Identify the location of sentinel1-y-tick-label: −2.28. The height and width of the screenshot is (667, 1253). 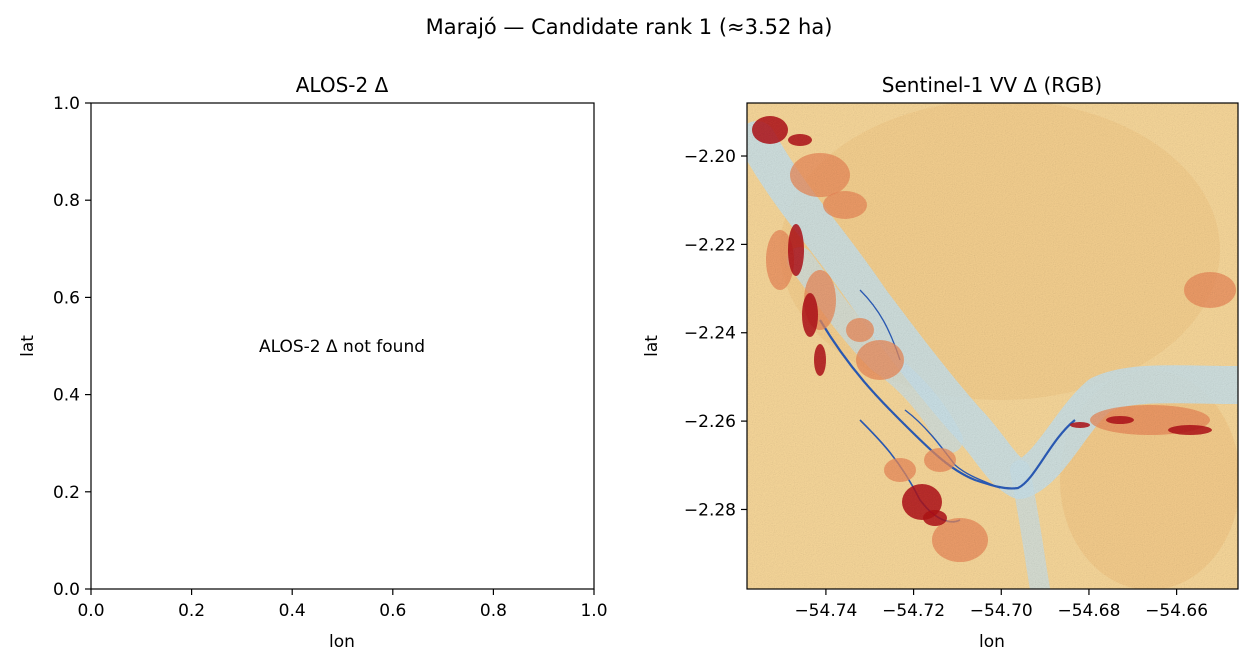
(710, 510).